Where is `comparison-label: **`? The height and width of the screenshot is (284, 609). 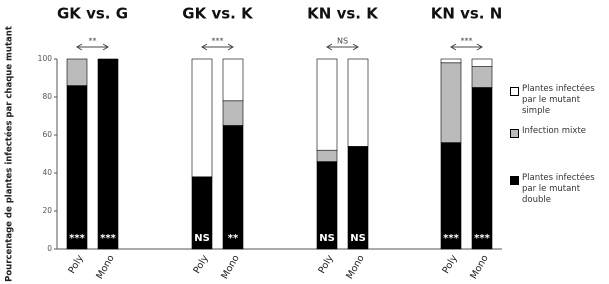 comparison-label: ** is located at coordinates (93, 41).